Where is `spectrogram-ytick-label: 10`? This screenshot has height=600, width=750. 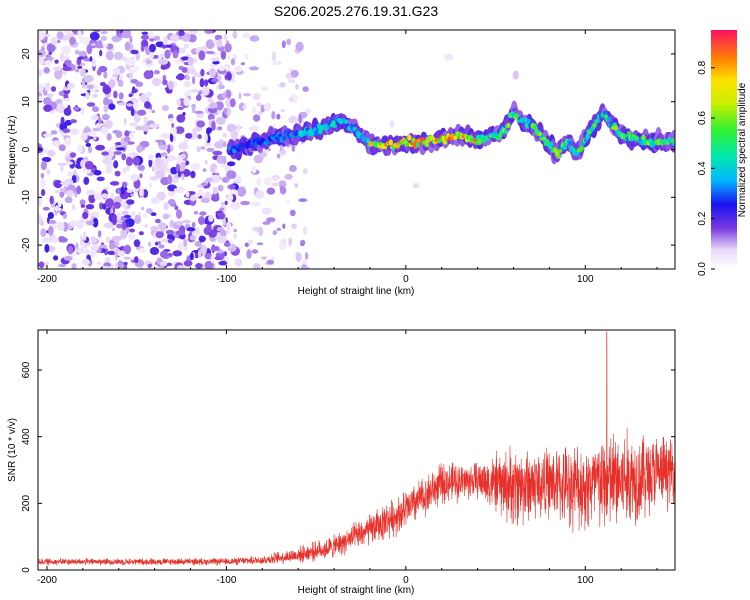 spectrogram-ytick-label: 10 is located at coordinates (26, 102).